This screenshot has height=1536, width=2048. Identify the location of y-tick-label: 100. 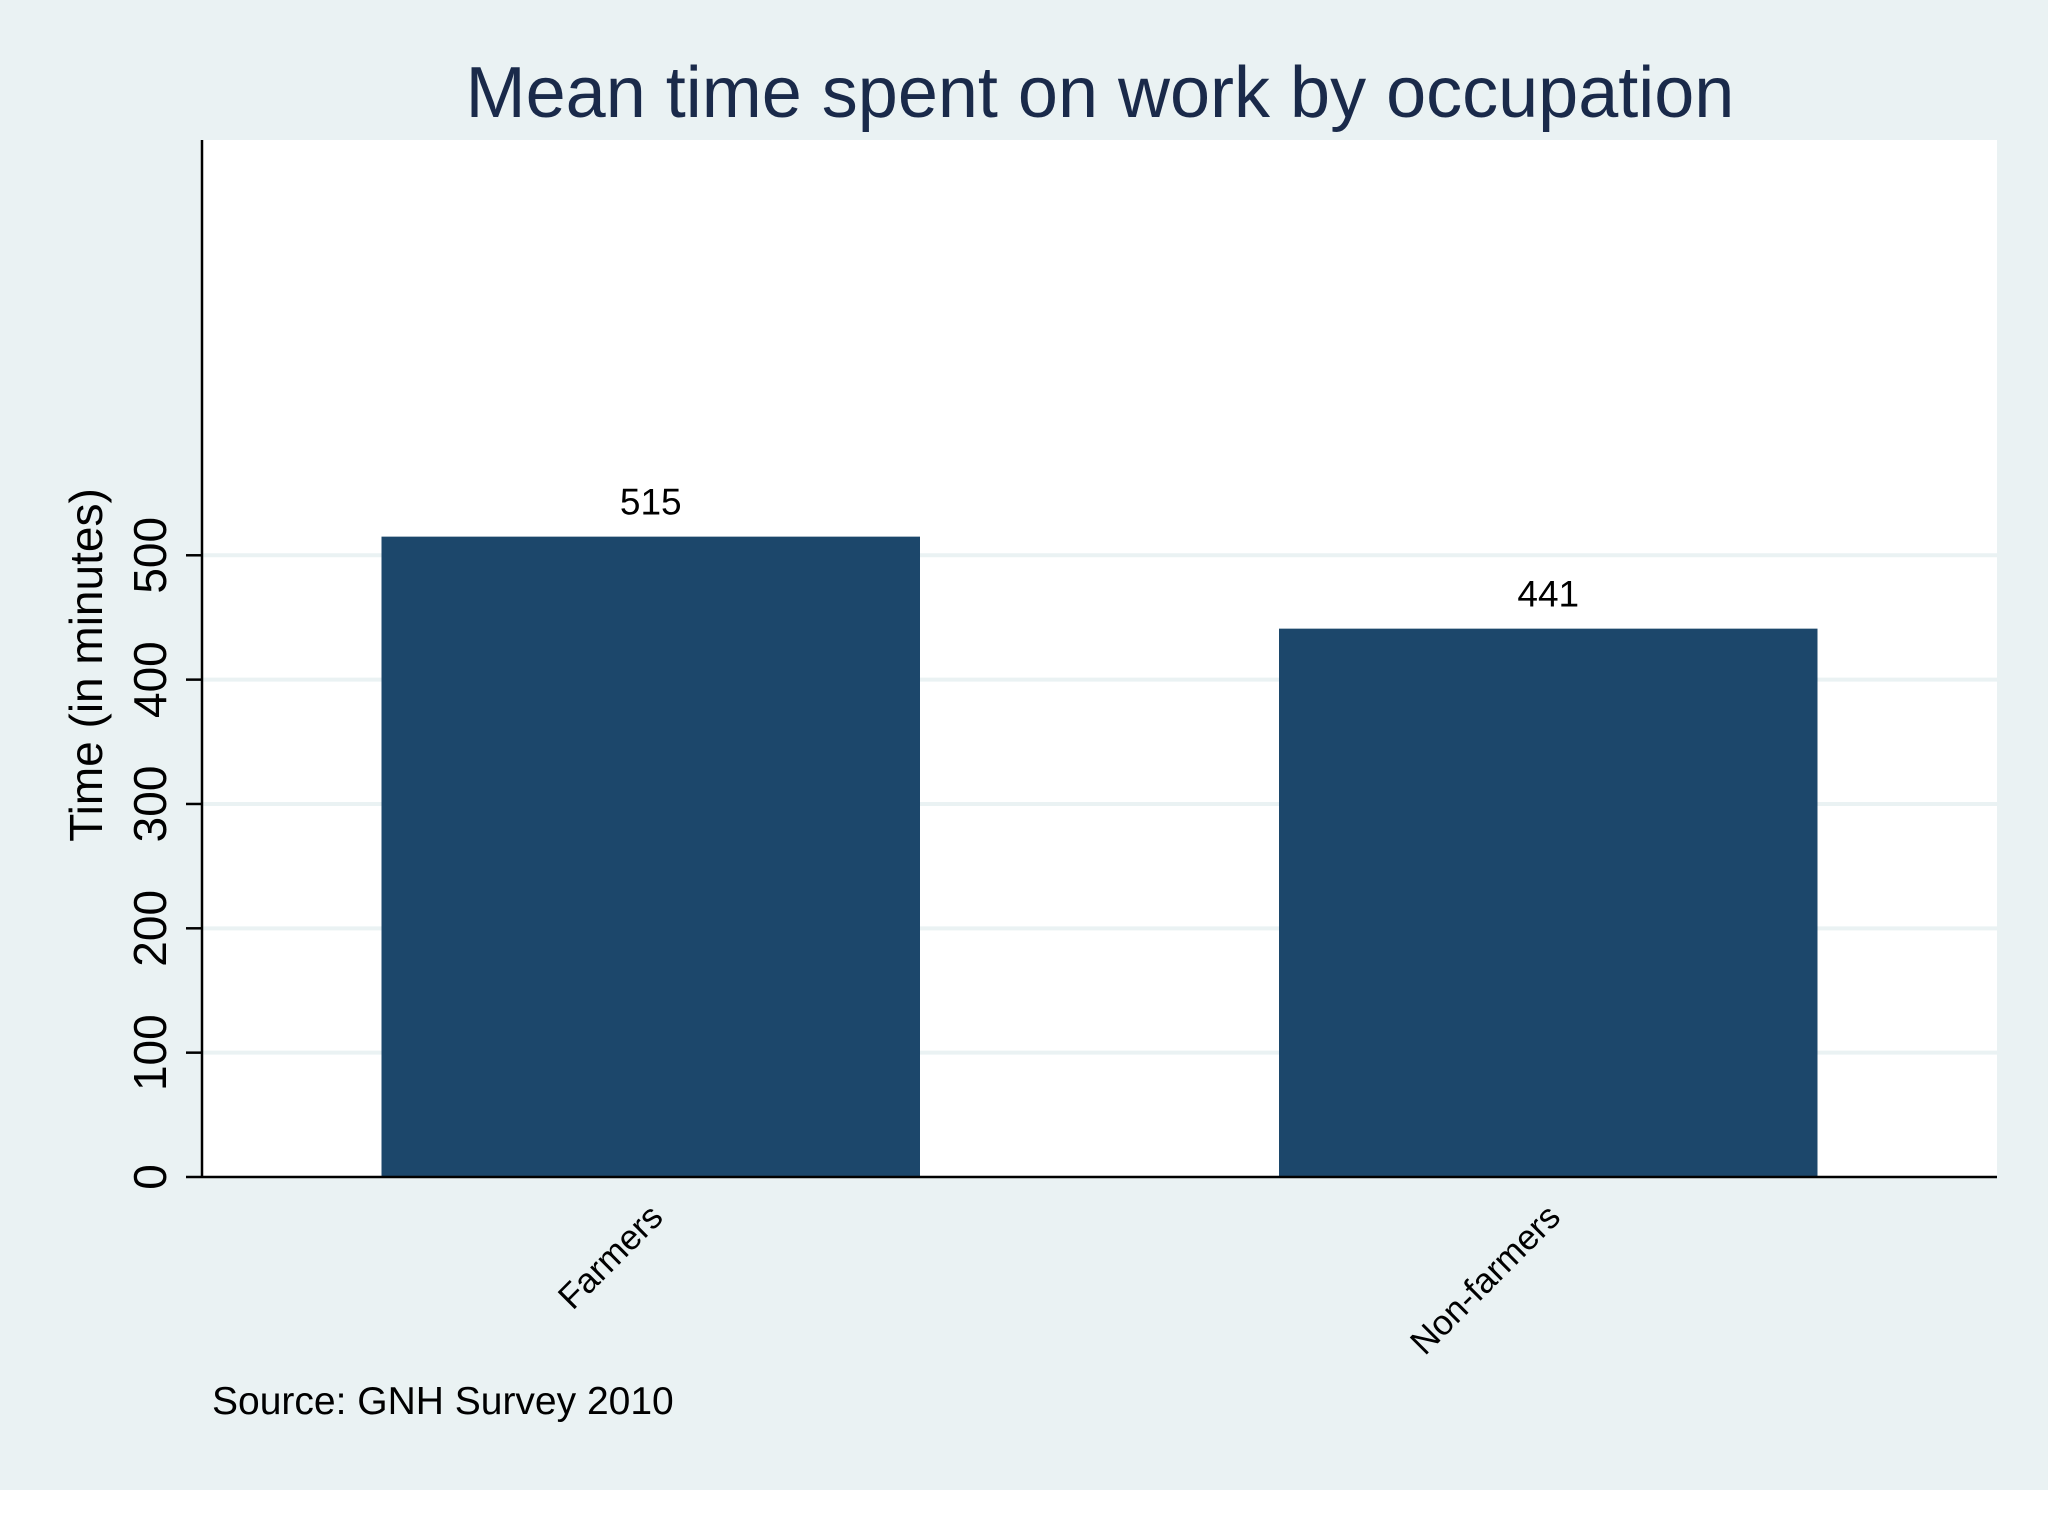
(150, 1052).